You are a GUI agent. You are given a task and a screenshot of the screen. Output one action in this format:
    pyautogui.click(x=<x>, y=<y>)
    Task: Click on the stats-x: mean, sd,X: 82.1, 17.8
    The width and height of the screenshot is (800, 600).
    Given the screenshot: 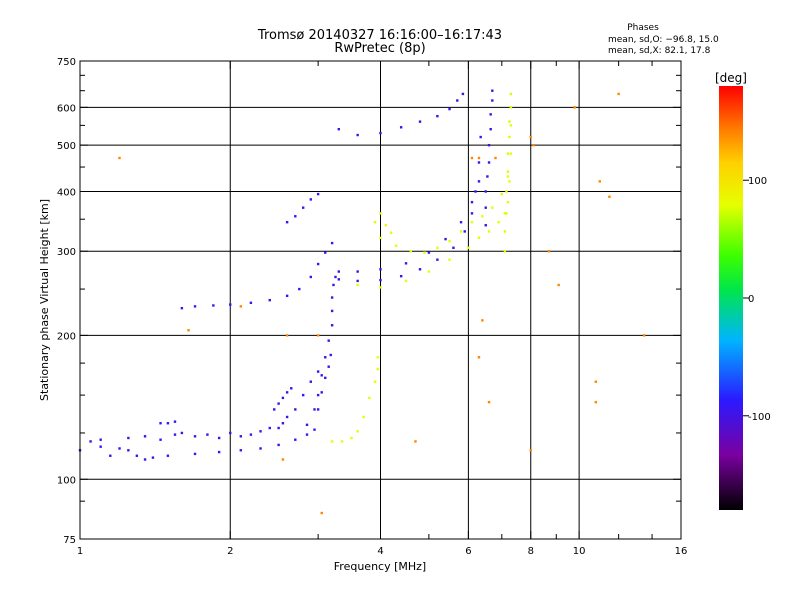 What is the action you would take?
    pyautogui.click(x=659, y=51)
    